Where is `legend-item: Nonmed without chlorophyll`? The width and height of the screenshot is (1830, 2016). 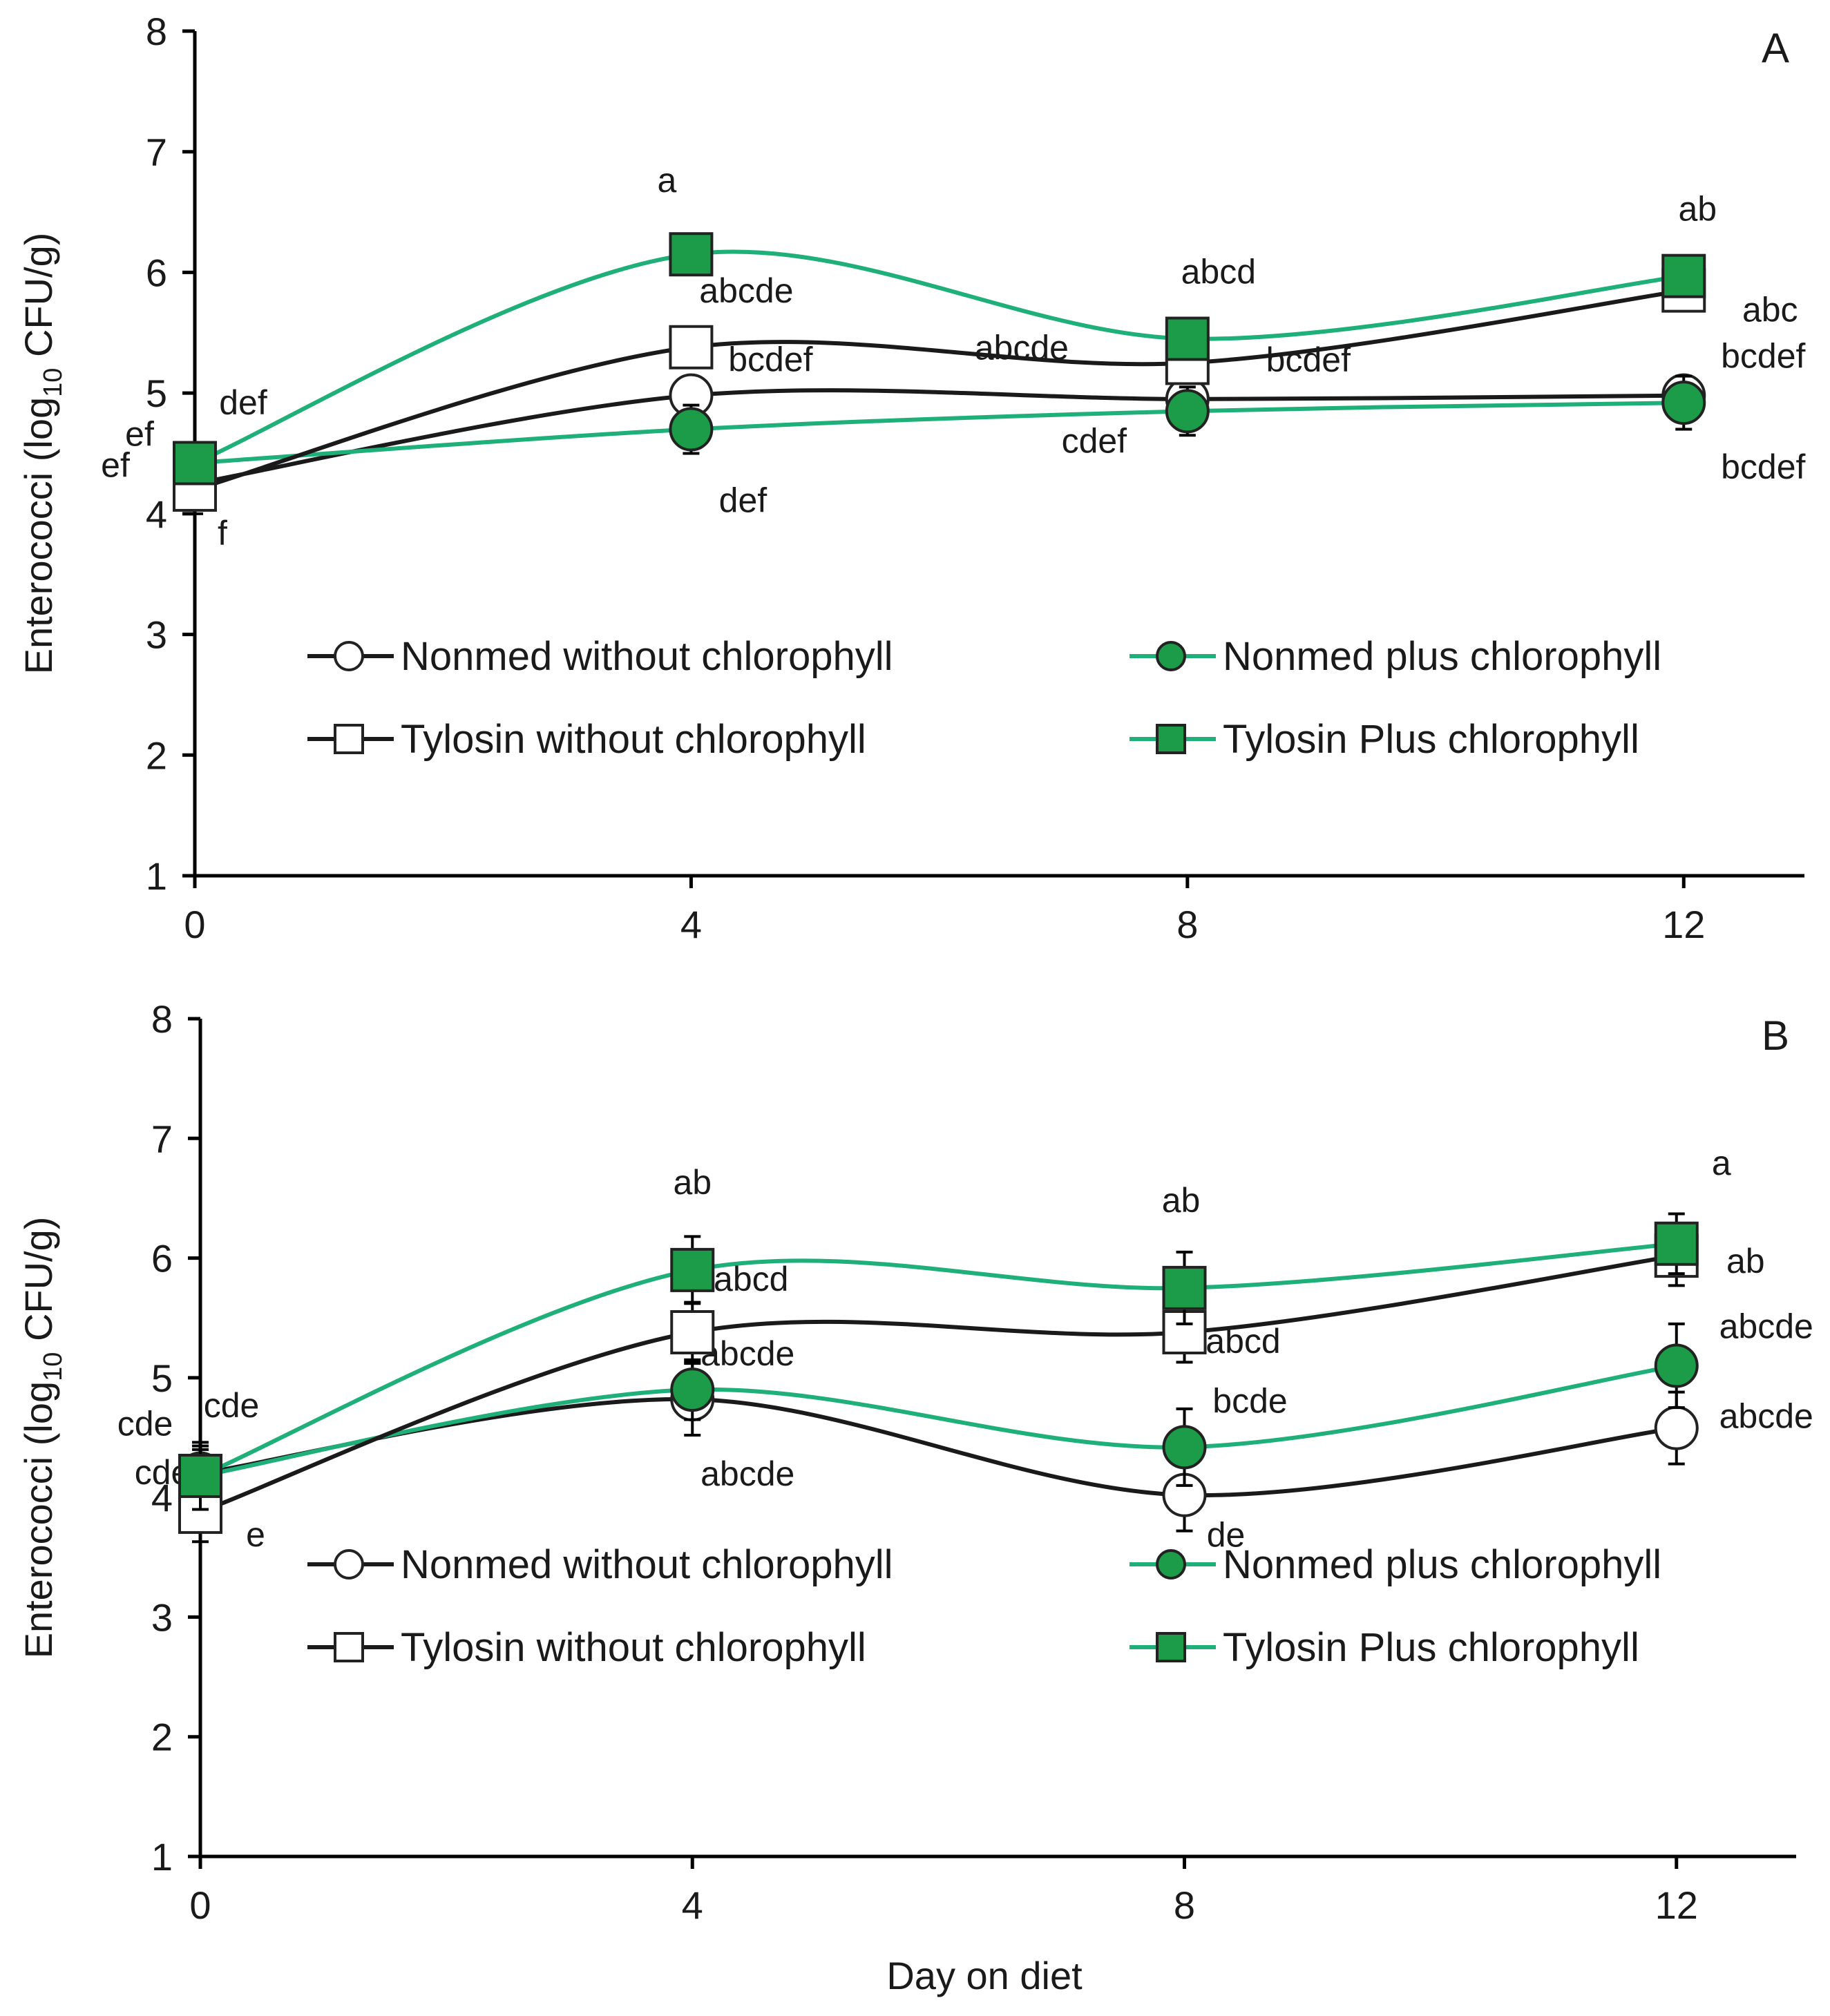
legend-item: Nonmed without chlorophyll is located at coordinates (600, 1564).